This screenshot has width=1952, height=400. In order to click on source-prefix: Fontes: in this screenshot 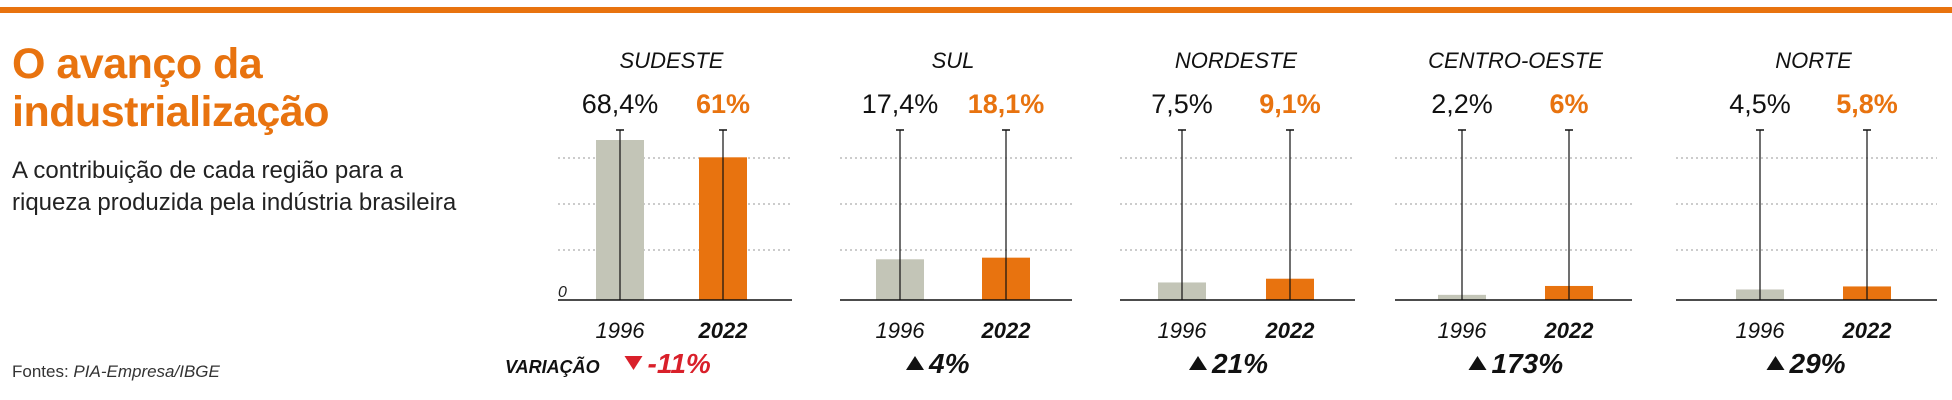, I will do `click(43, 371)`.